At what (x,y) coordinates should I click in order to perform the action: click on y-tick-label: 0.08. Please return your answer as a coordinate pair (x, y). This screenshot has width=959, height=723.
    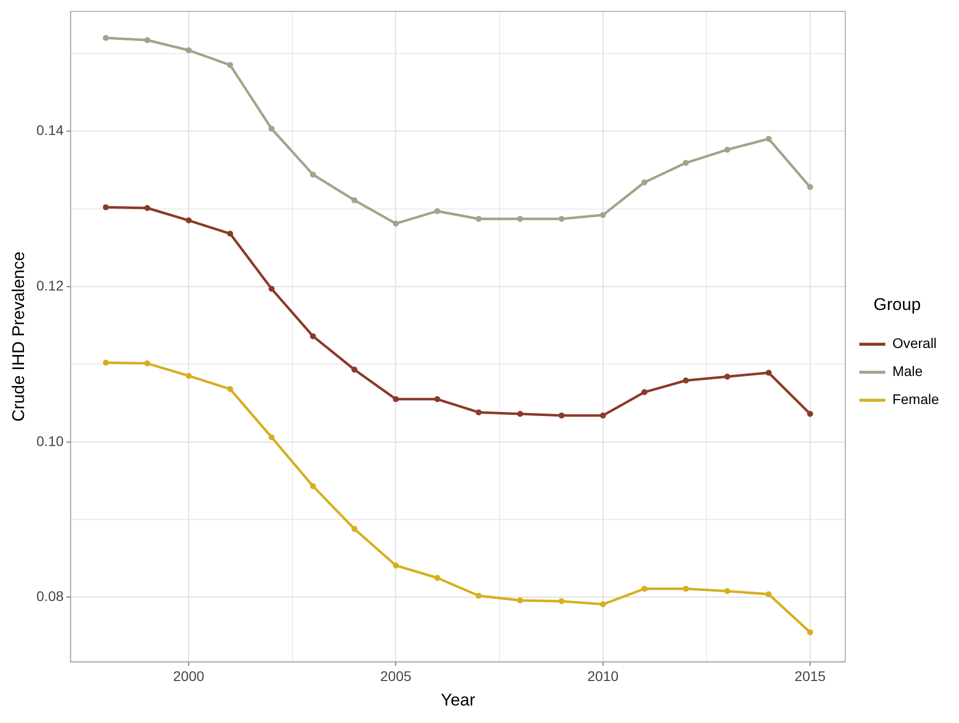
    Looking at the image, I should click on (50, 596).